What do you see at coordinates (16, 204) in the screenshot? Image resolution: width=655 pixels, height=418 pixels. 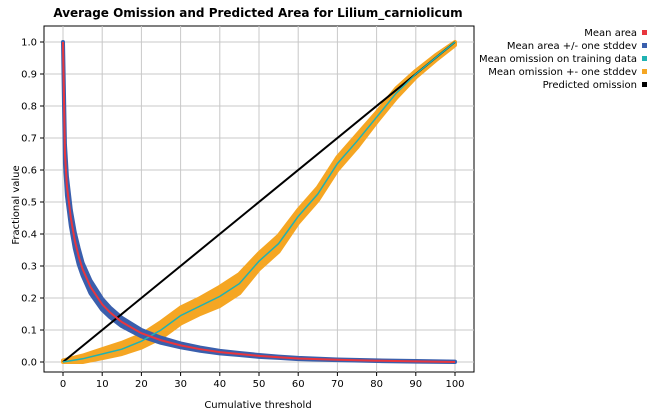 I see `y-axis-label: Fractional value` at bounding box center [16, 204].